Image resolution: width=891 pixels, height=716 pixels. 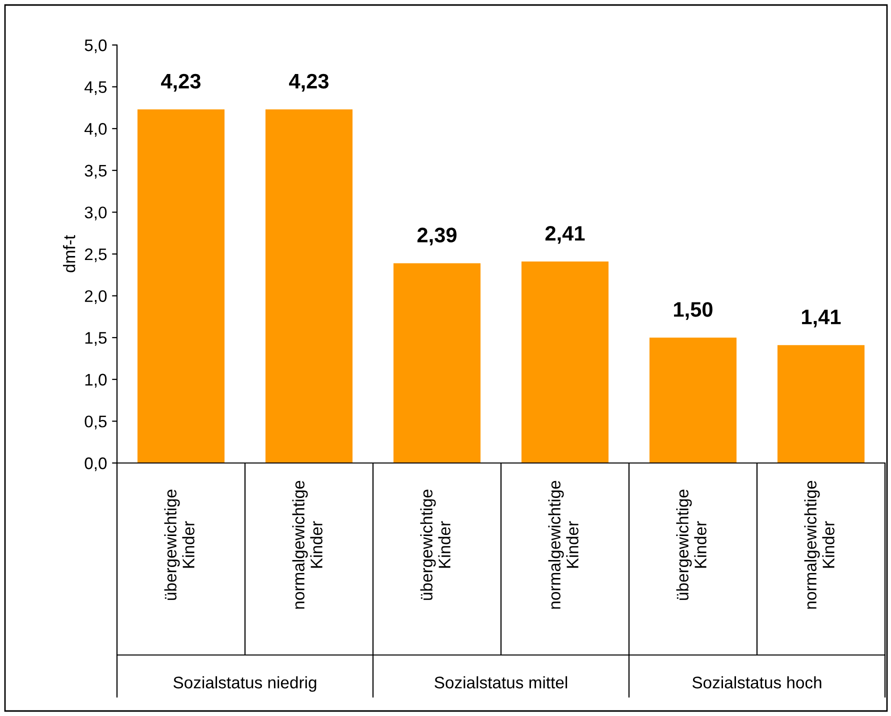 I want to click on text: Sozialstatus mittel, so click(x=501, y=682).